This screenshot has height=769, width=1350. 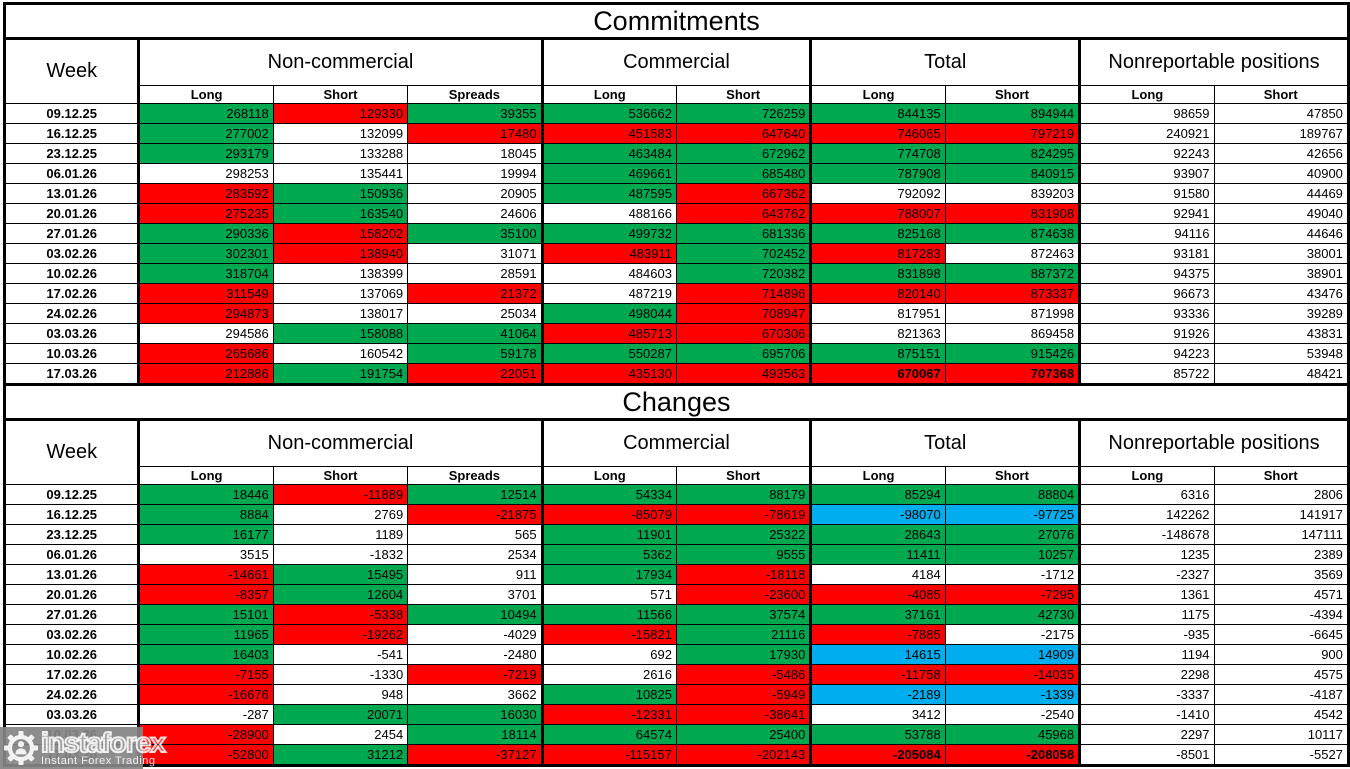 What do you see at coordinates (743, 654) in the screenshot?
I see `value-cell: 17930` at bounding box center [743, 654].